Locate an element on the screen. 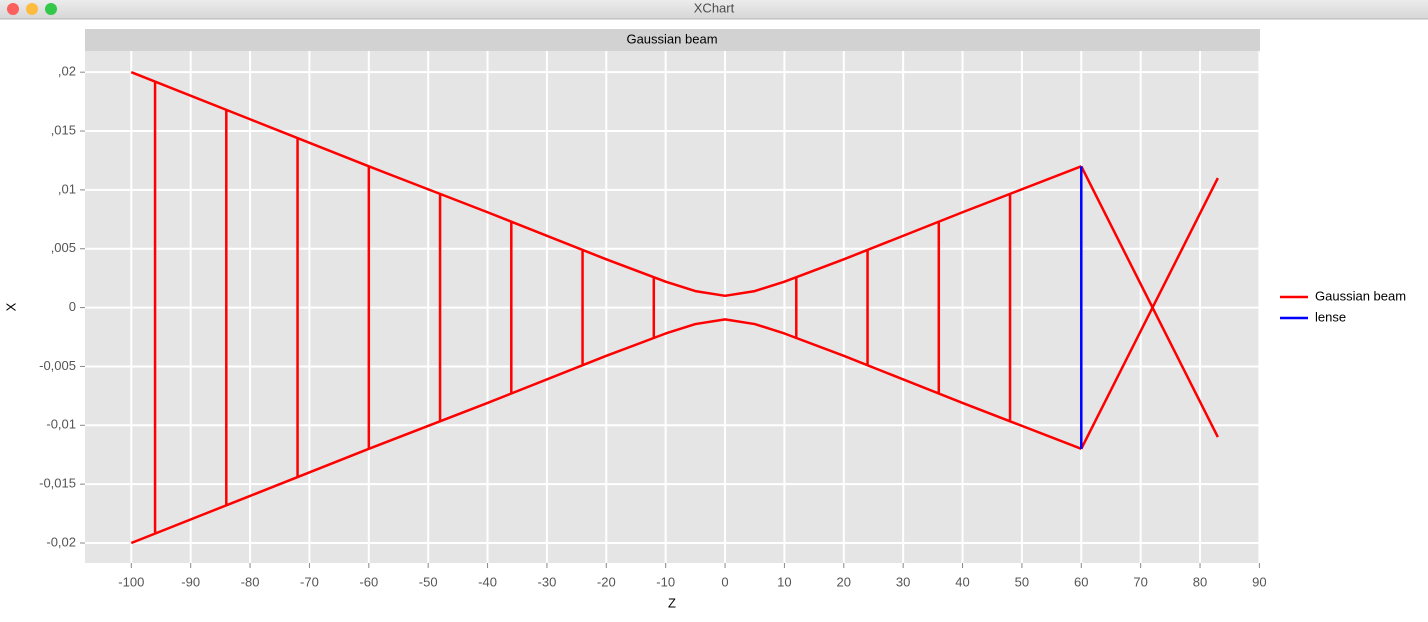  window-title: XChart is located at coordinates (714, 7).